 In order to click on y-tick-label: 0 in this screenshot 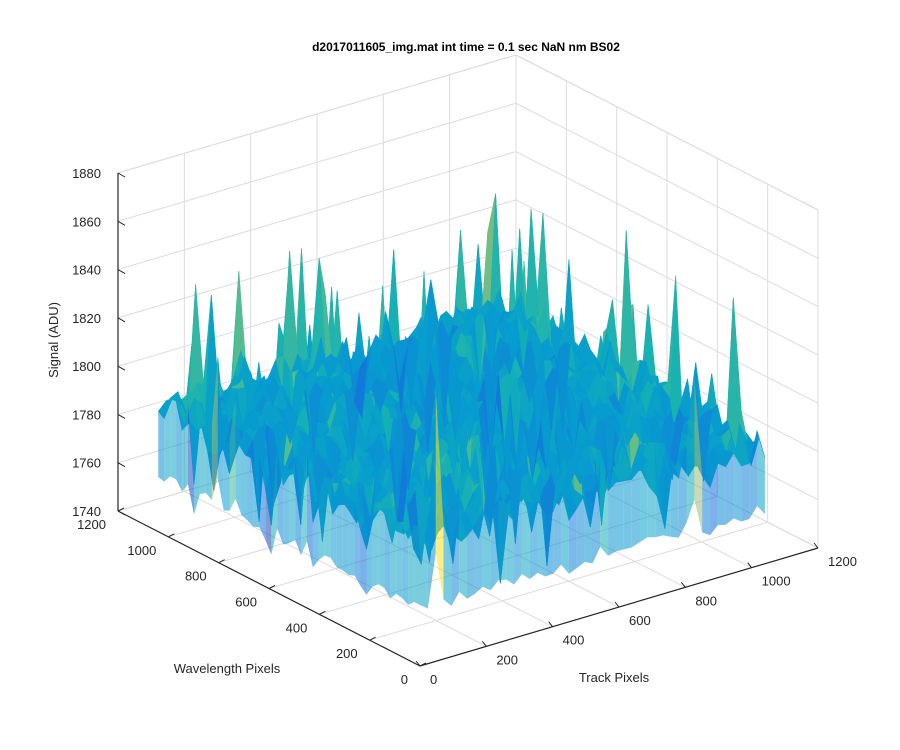, I will do `click(404, 679)`.